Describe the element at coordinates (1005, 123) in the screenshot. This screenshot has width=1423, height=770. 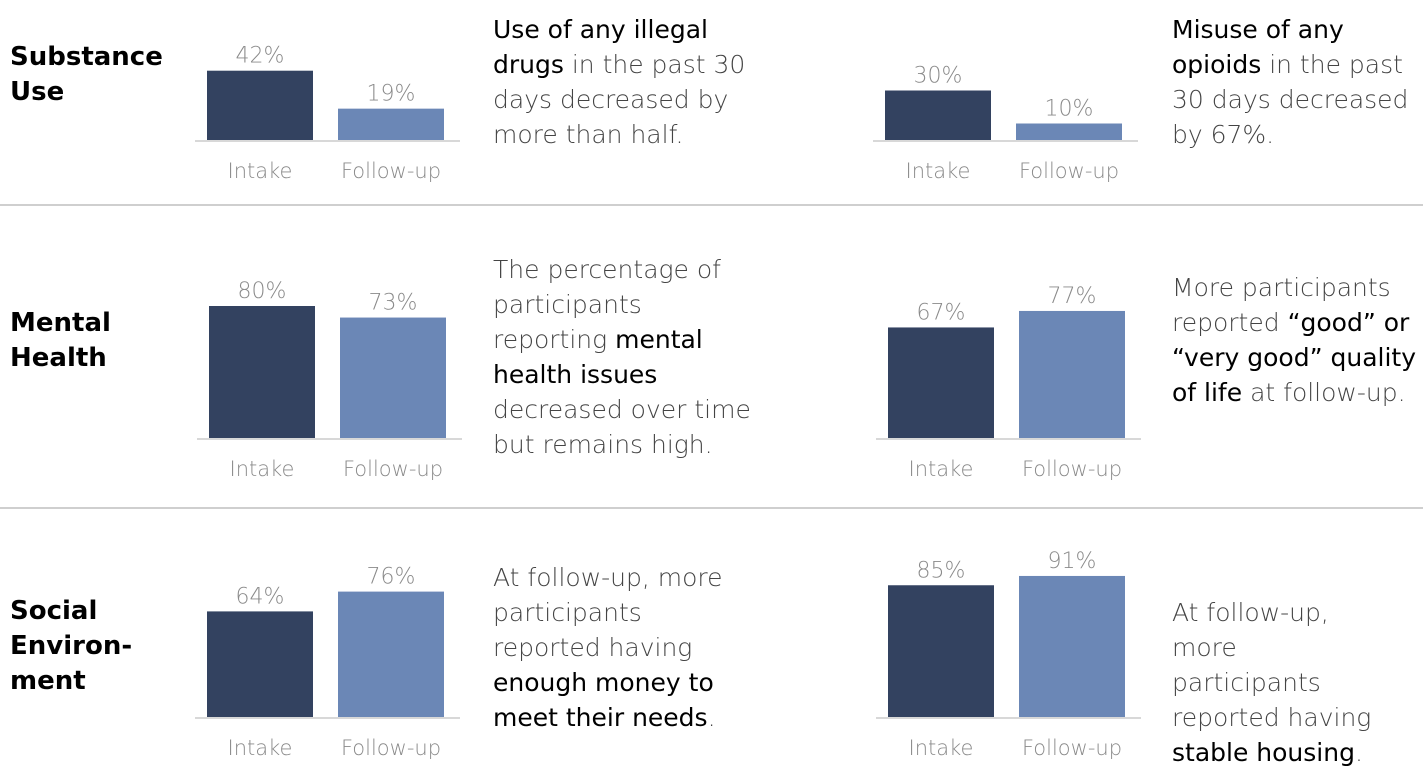
I see `chart-opioid-misuse: 30% Intake 10% Follow-up` at that location.